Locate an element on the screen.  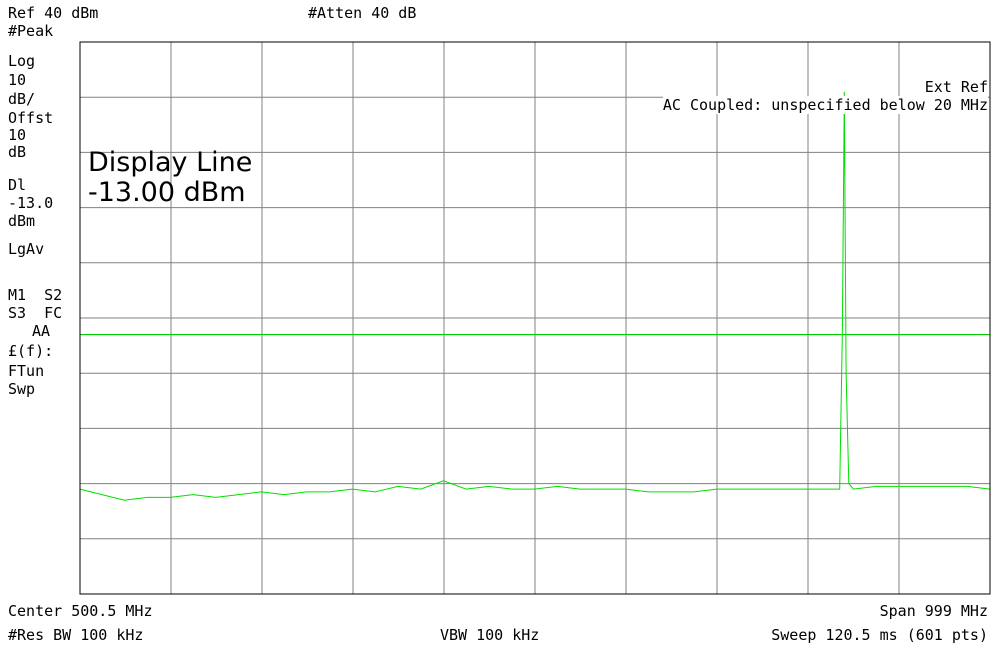
ref-level-label: Ref 40 dBm is located at coordinates (53, 13).